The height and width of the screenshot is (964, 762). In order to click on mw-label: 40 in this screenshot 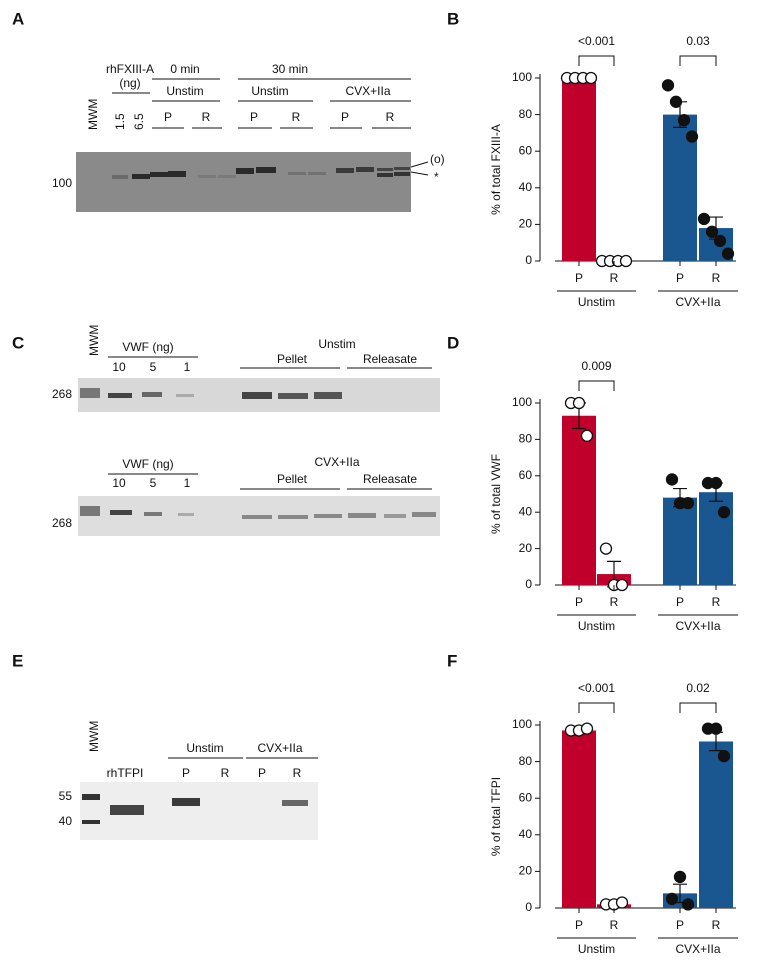, I will do `click(66, 821)`.